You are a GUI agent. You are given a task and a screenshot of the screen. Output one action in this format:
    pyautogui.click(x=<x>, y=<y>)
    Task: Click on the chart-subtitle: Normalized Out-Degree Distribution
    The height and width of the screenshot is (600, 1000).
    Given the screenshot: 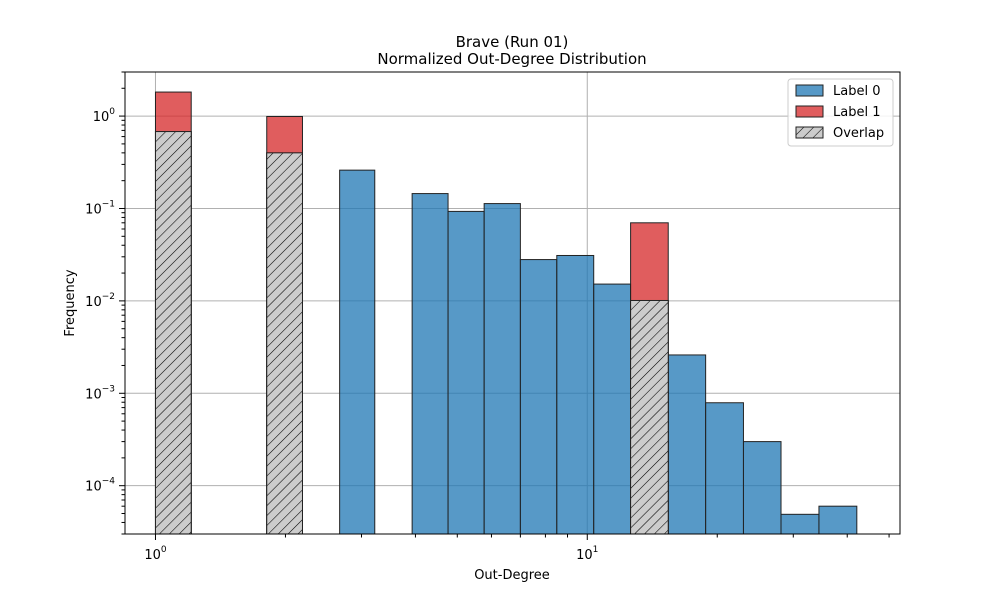 What is the action you would take?
    pyautogui.click(x=511, y=59)
    